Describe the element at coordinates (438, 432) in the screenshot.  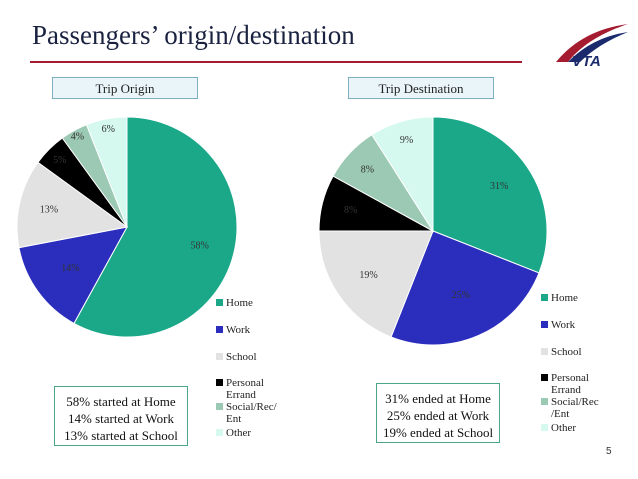
I see `destination-summary-line: 19% ended at School` at that location.